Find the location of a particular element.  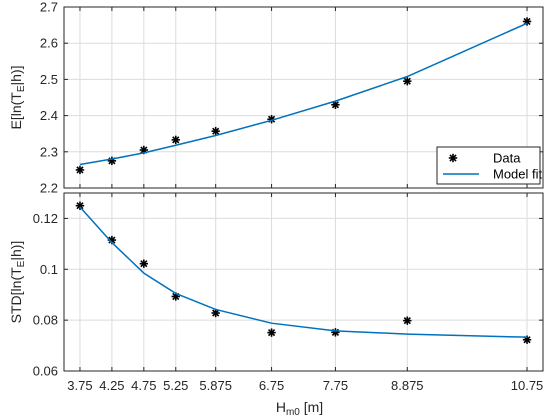

panel-0-y-tick-label: 2.7 is located at coordinates (49, 7).